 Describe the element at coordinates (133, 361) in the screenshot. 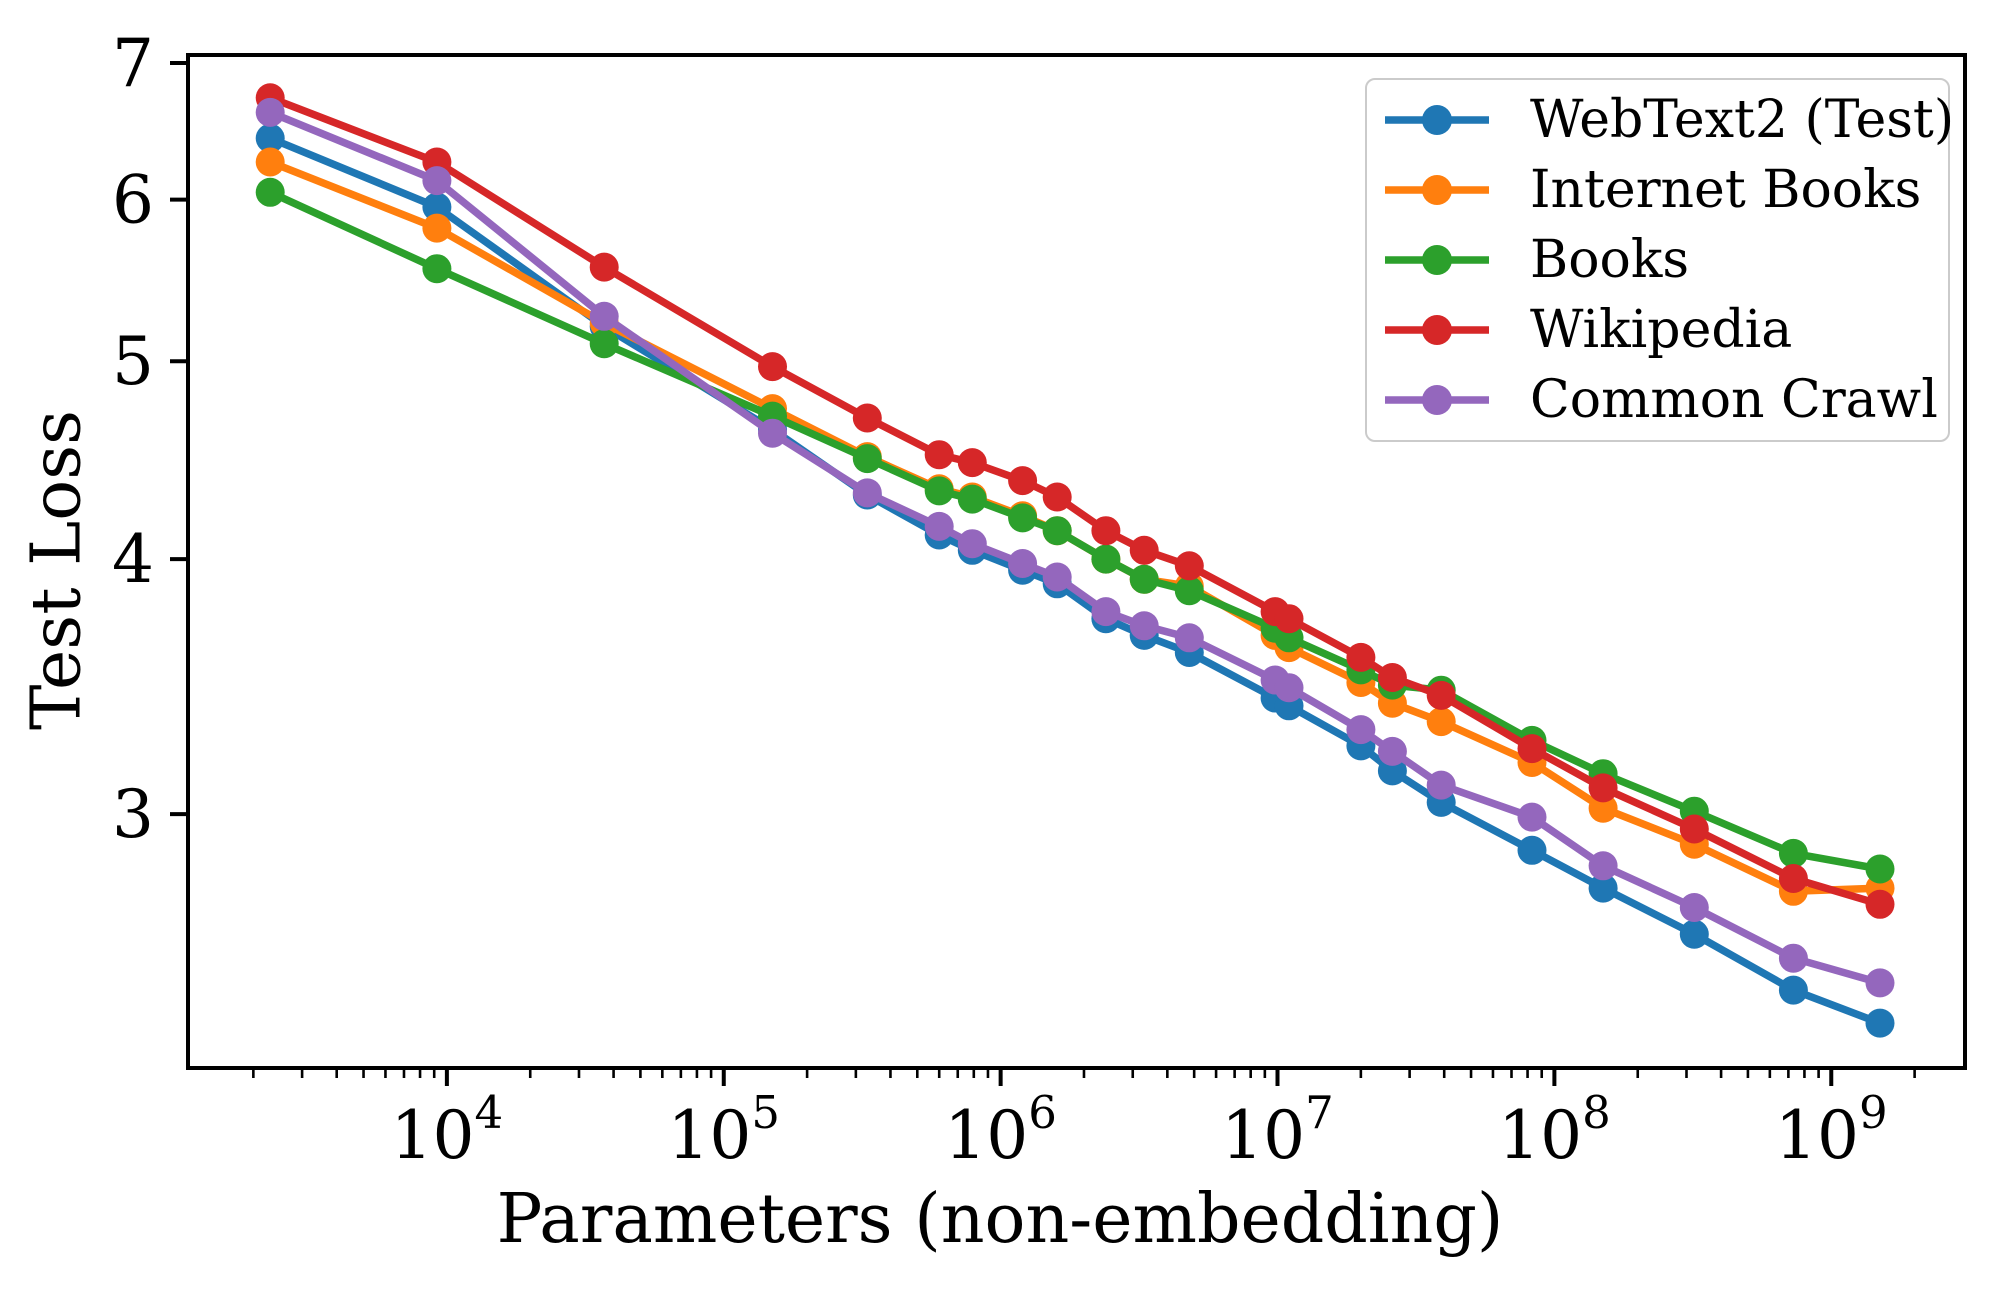

I see `y-tick-label: 5` at that location.